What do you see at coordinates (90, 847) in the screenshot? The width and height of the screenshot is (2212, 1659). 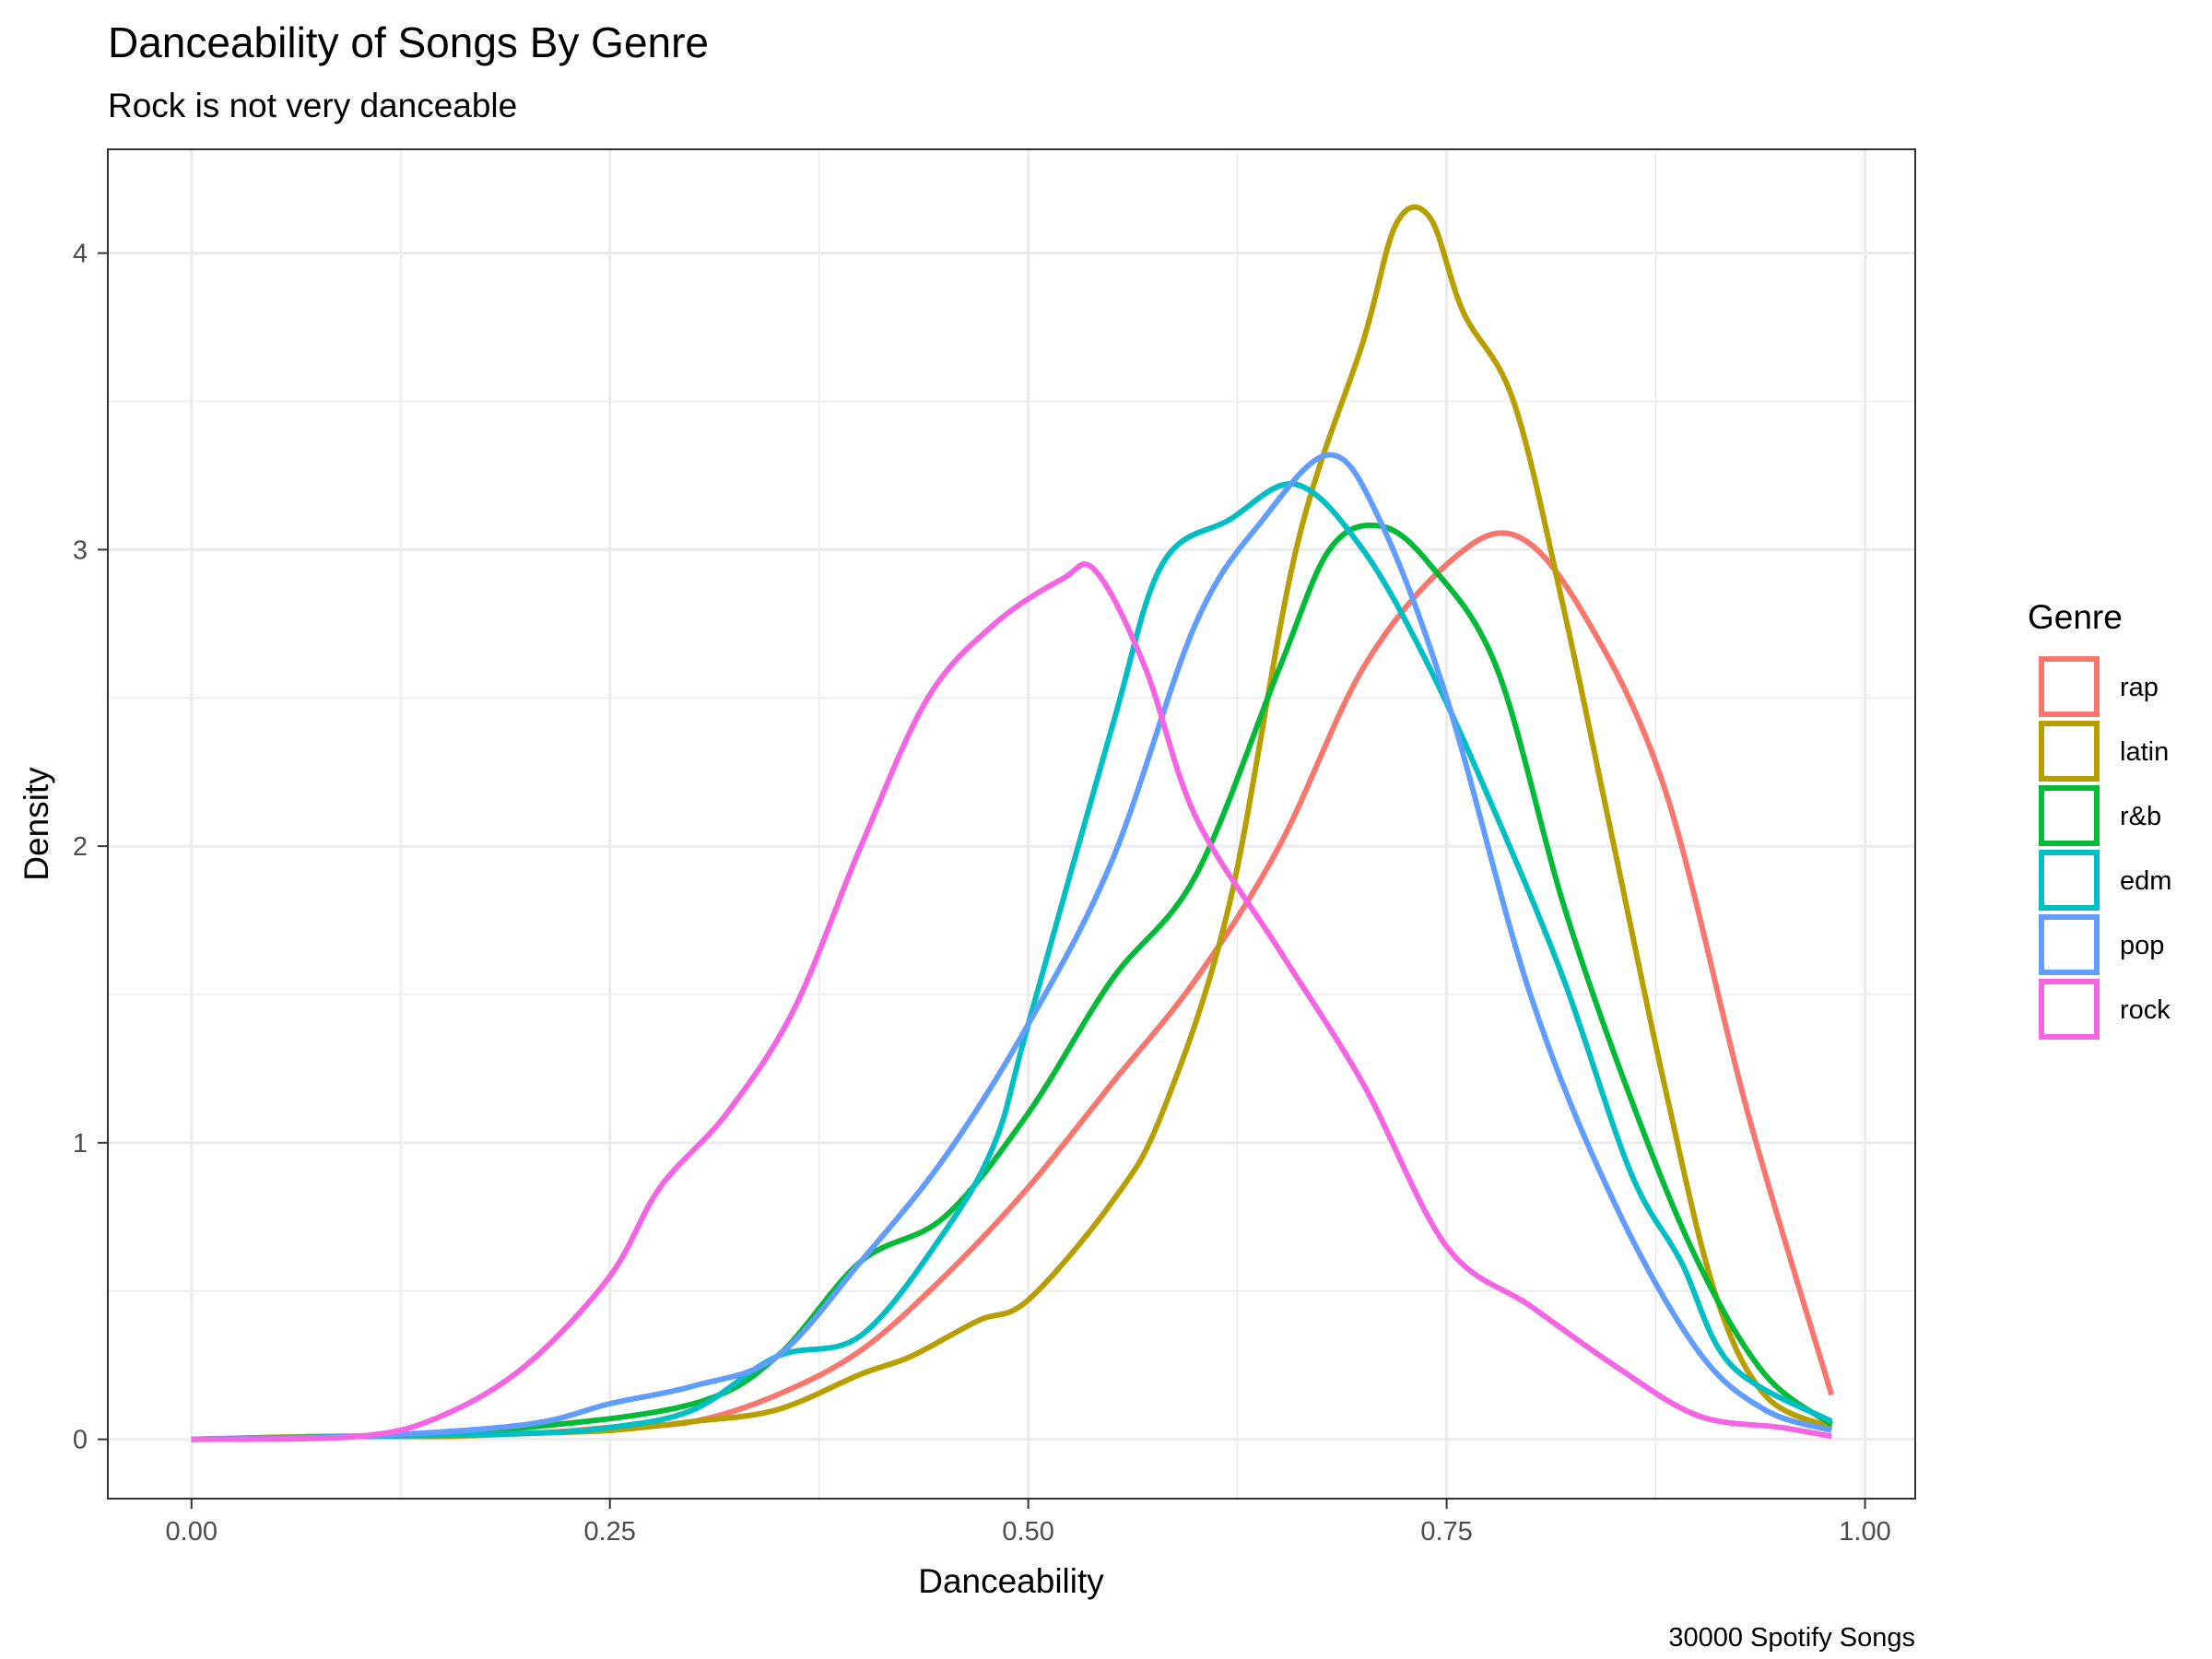 I see `y-axis-ticks: 0 1 2 3 4` at bounding box center [90, 847].